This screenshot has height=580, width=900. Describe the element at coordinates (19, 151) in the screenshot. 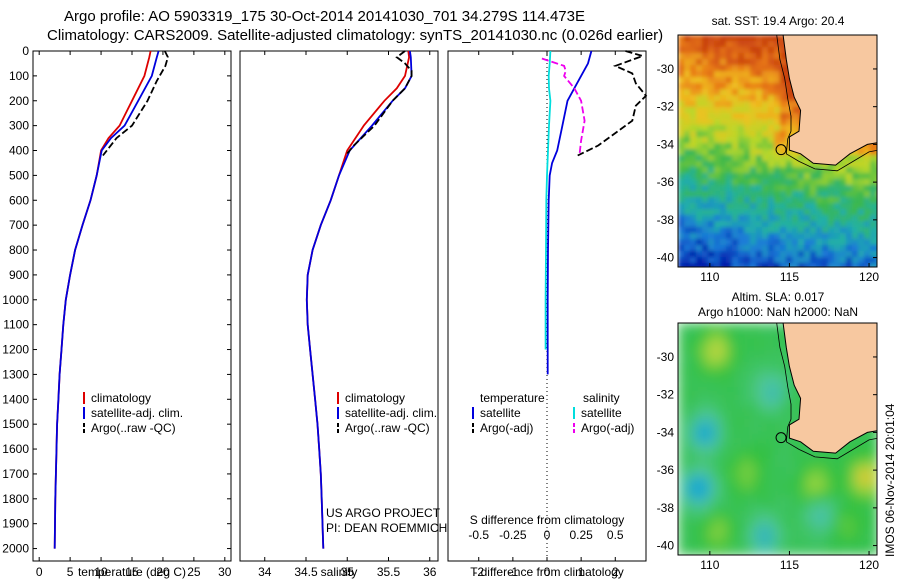

I see `y-tick-label: 400` at that location.